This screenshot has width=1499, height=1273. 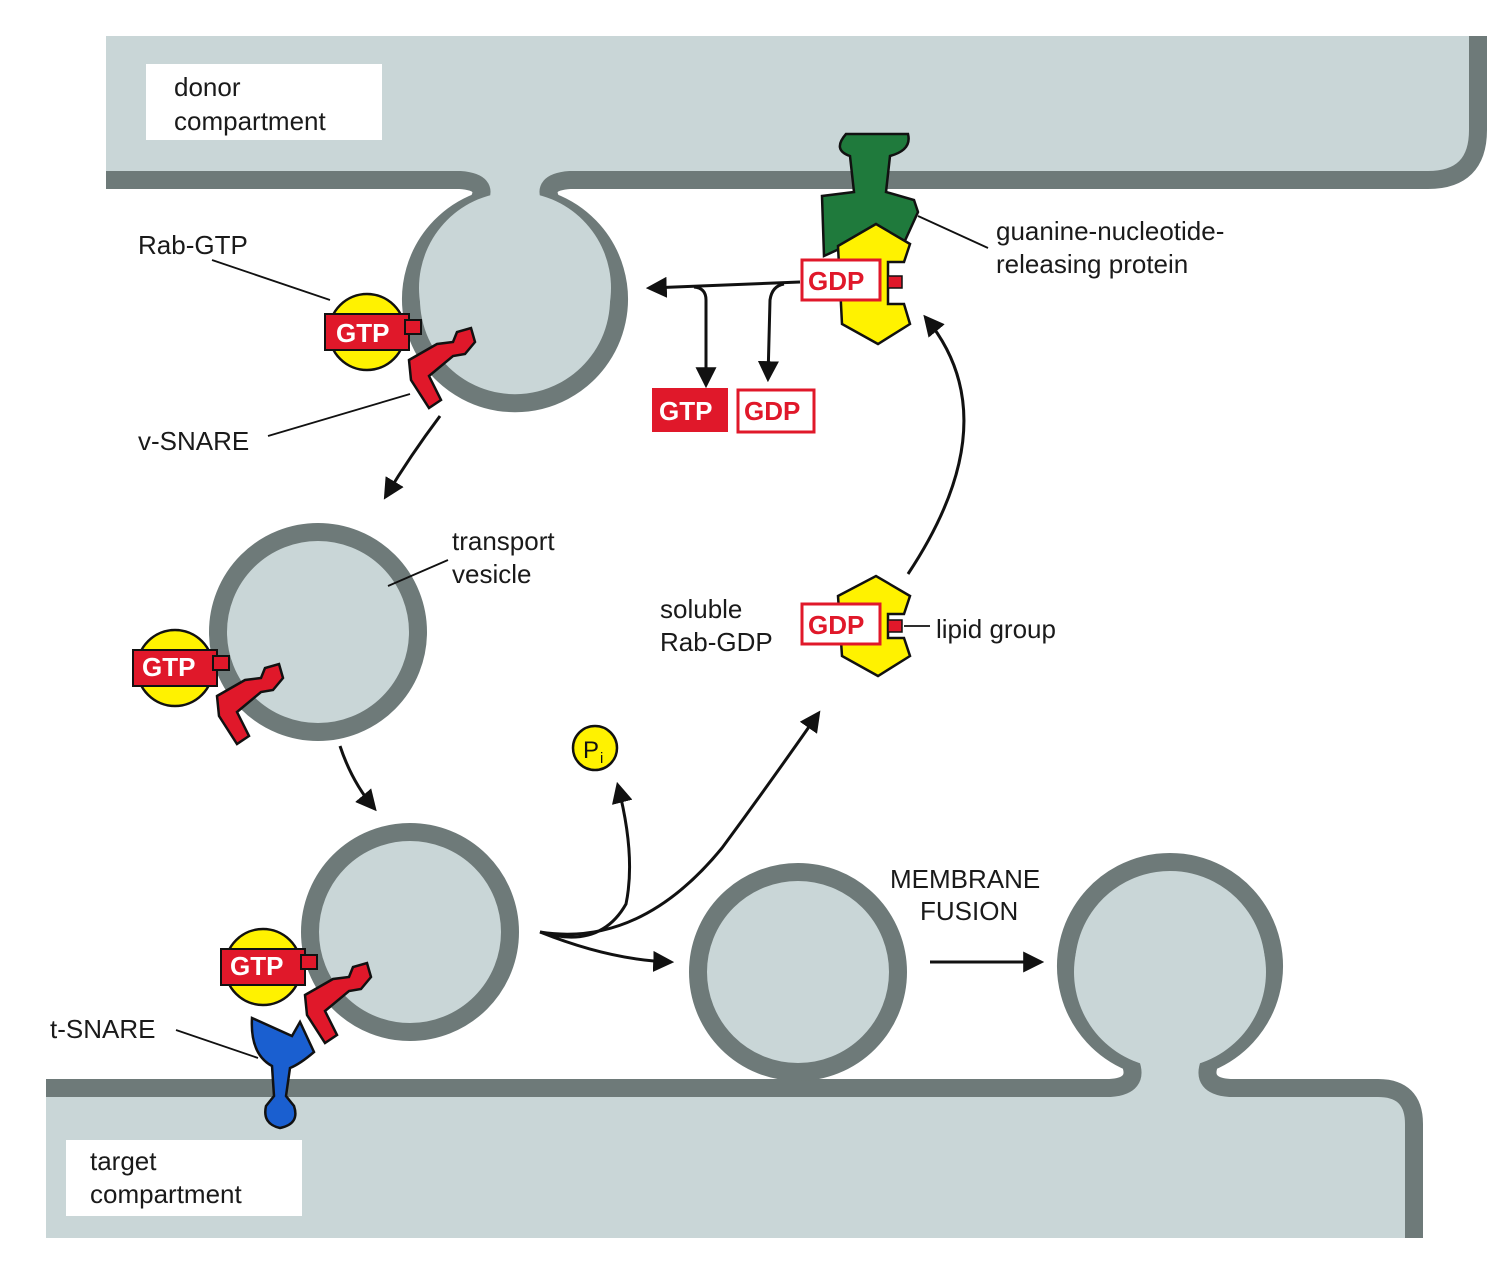 I want to click on rab-gtp-label-2: GTP, so click(x=168, y=667).